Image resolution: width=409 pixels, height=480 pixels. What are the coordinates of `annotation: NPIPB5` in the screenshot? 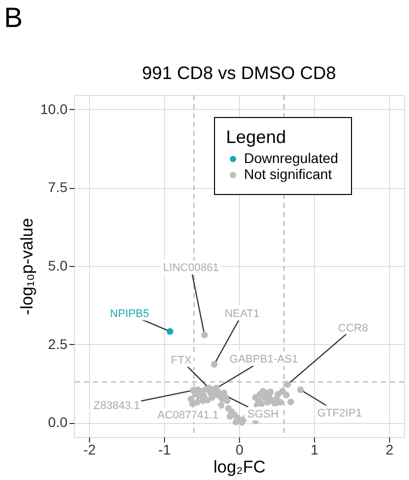 It's located at (130, 314).